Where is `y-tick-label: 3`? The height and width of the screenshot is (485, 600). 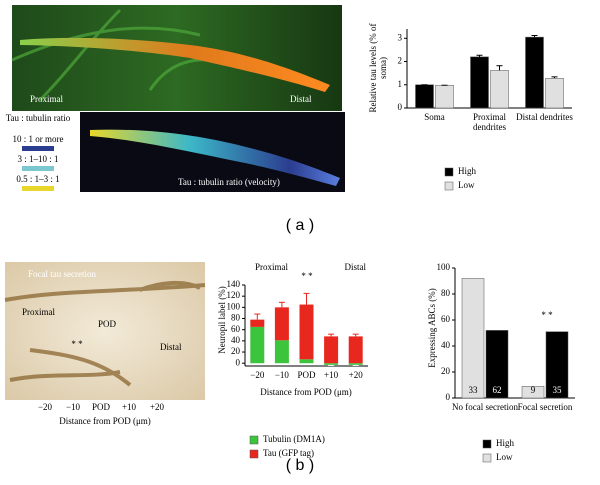
y-tick-label: 3 is located at coordinates (400, 37).